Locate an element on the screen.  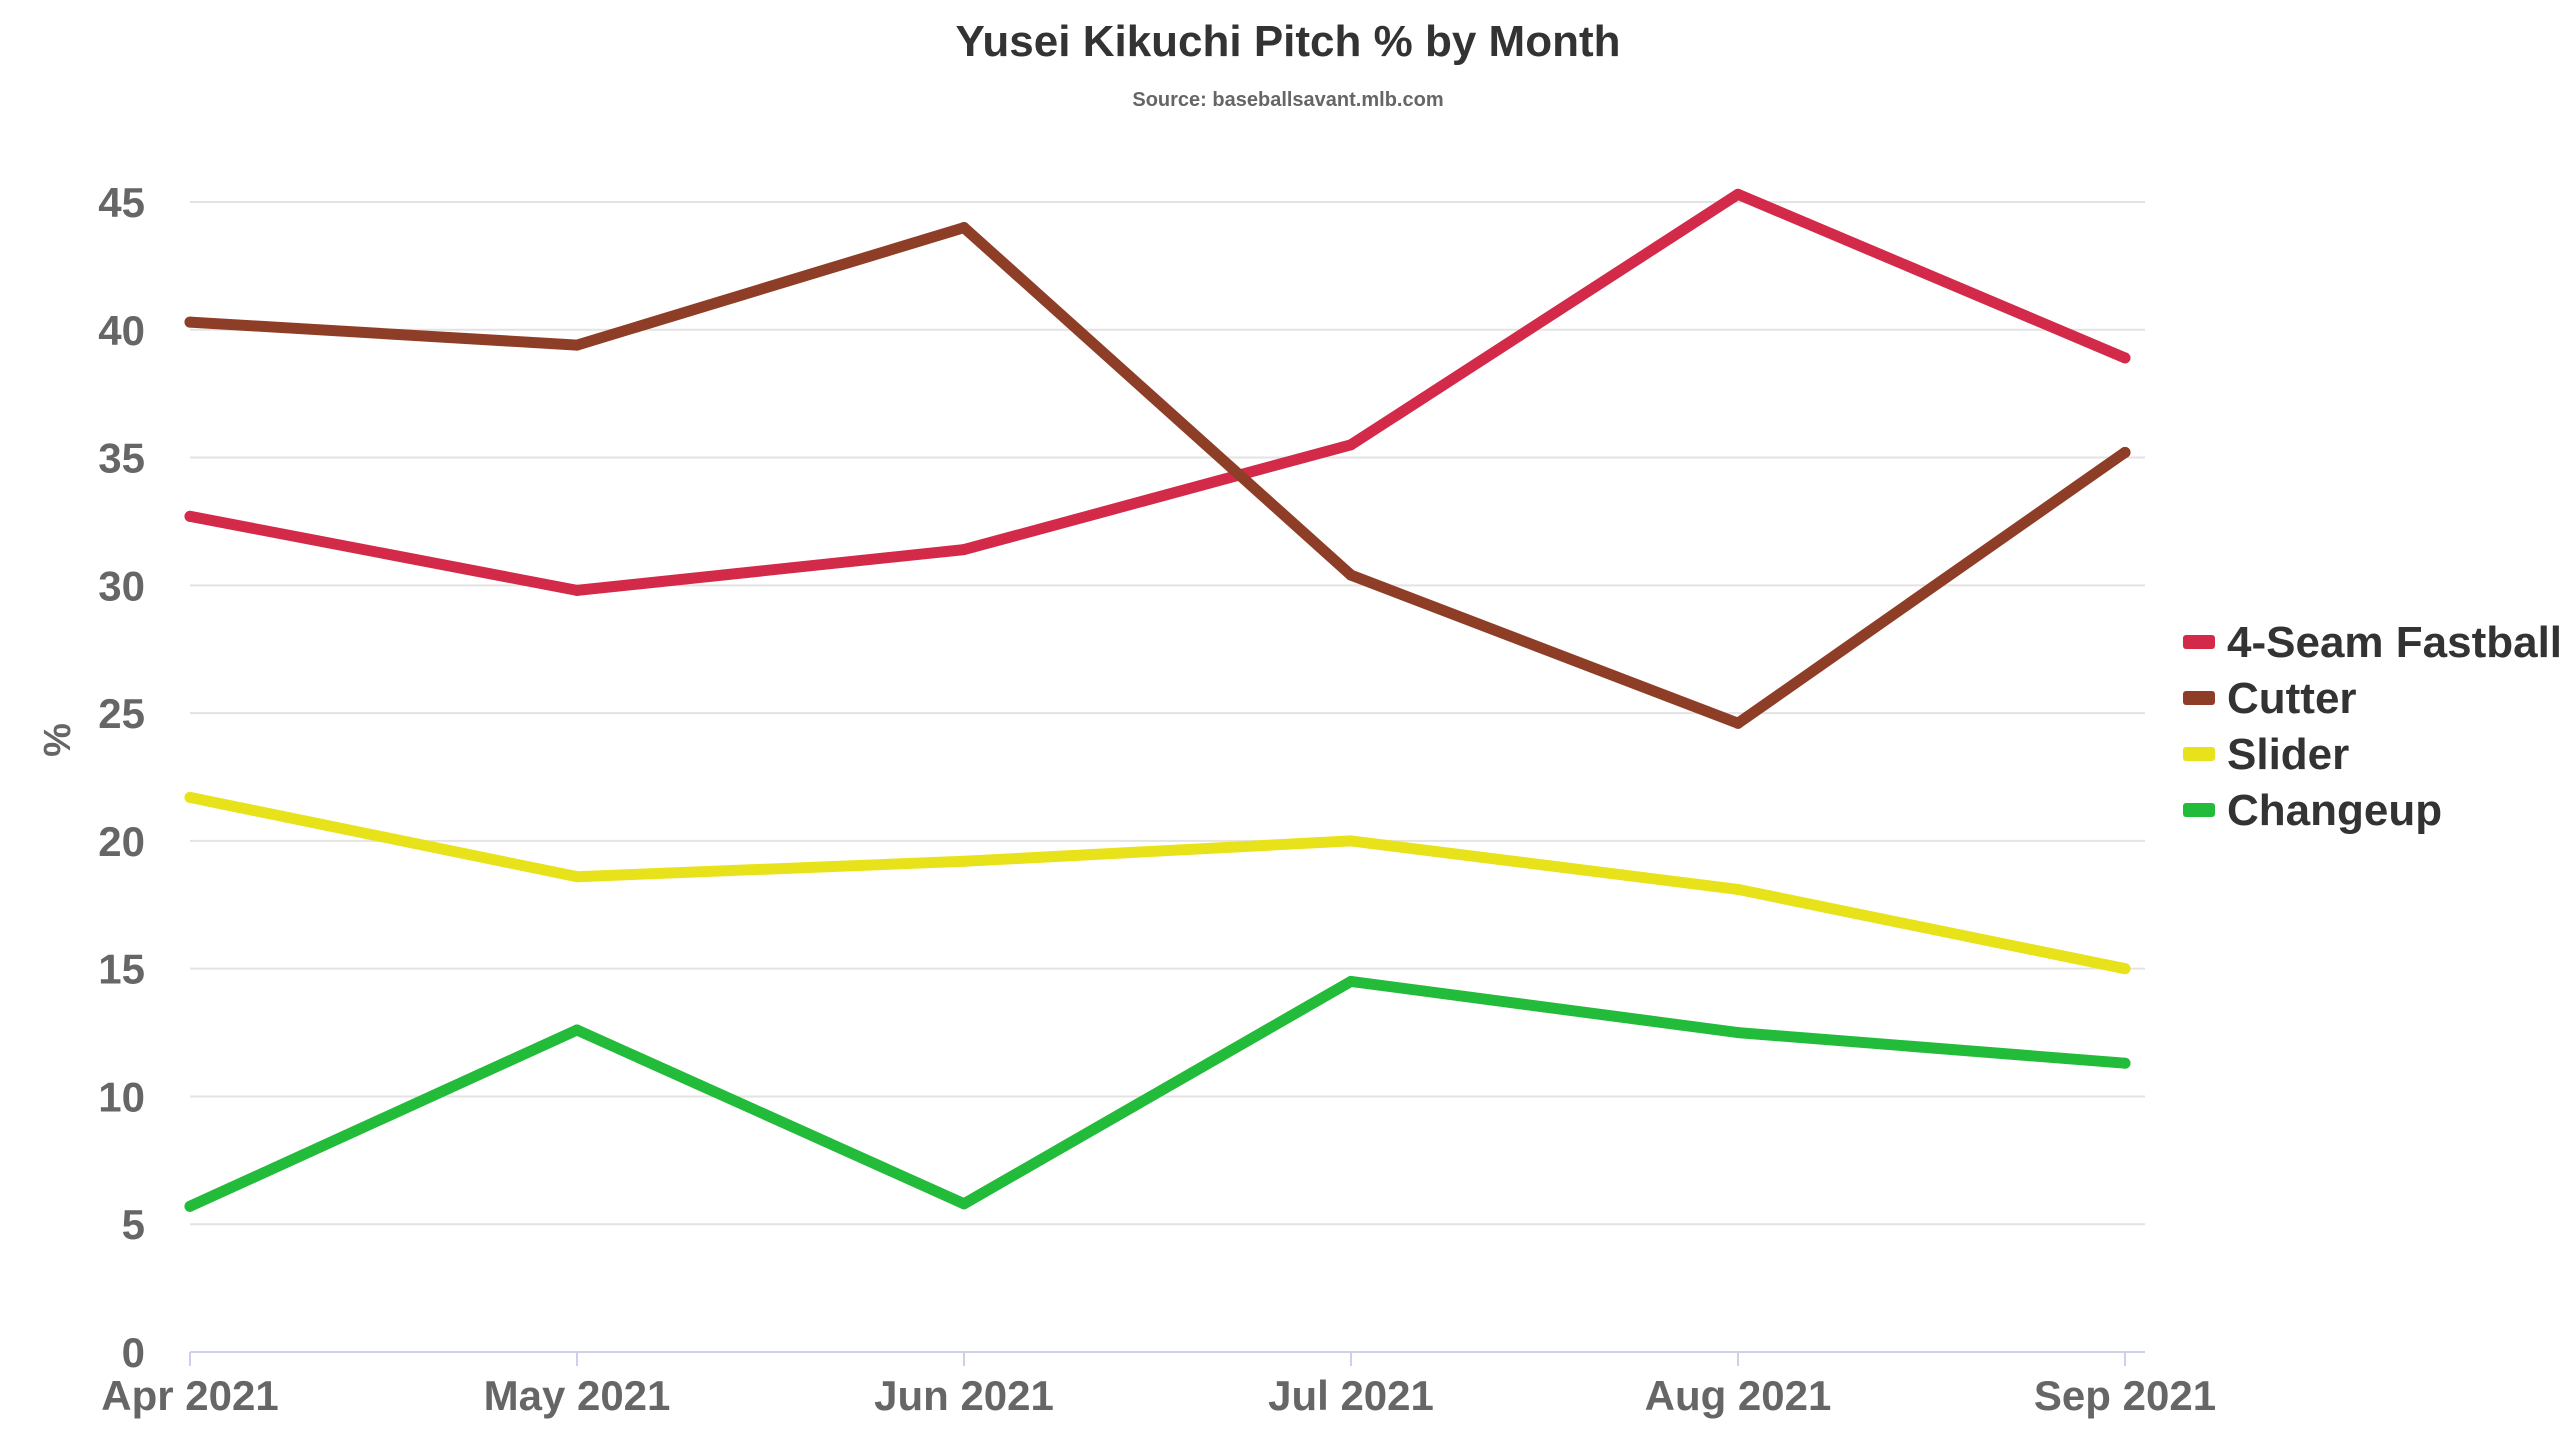
x-tick-label: Jul 2021 is located at coordinates (1351, 1395).